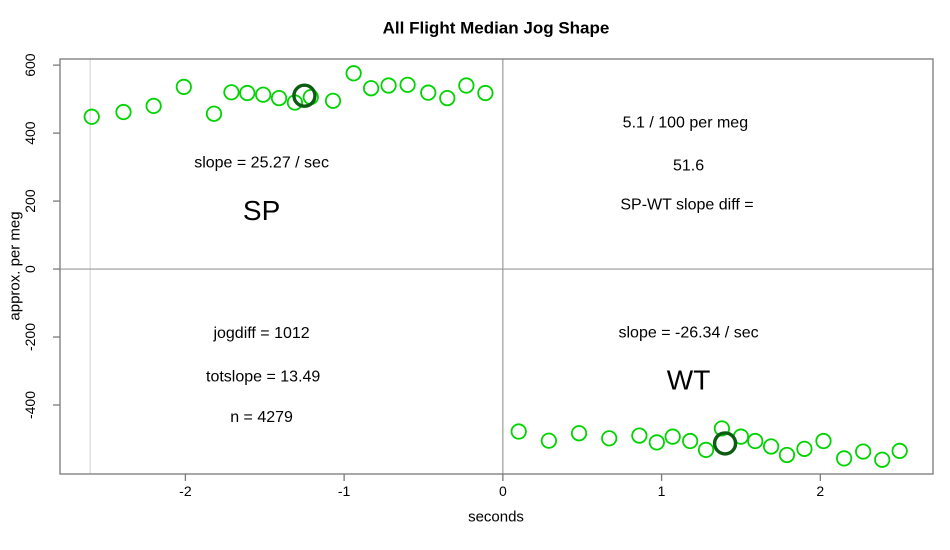 The width and height of the screenshot is (950, 550). Describe the element at coordinates (689, 379) in the screenshot. I see `annotation-wt-label: WT` at that location.